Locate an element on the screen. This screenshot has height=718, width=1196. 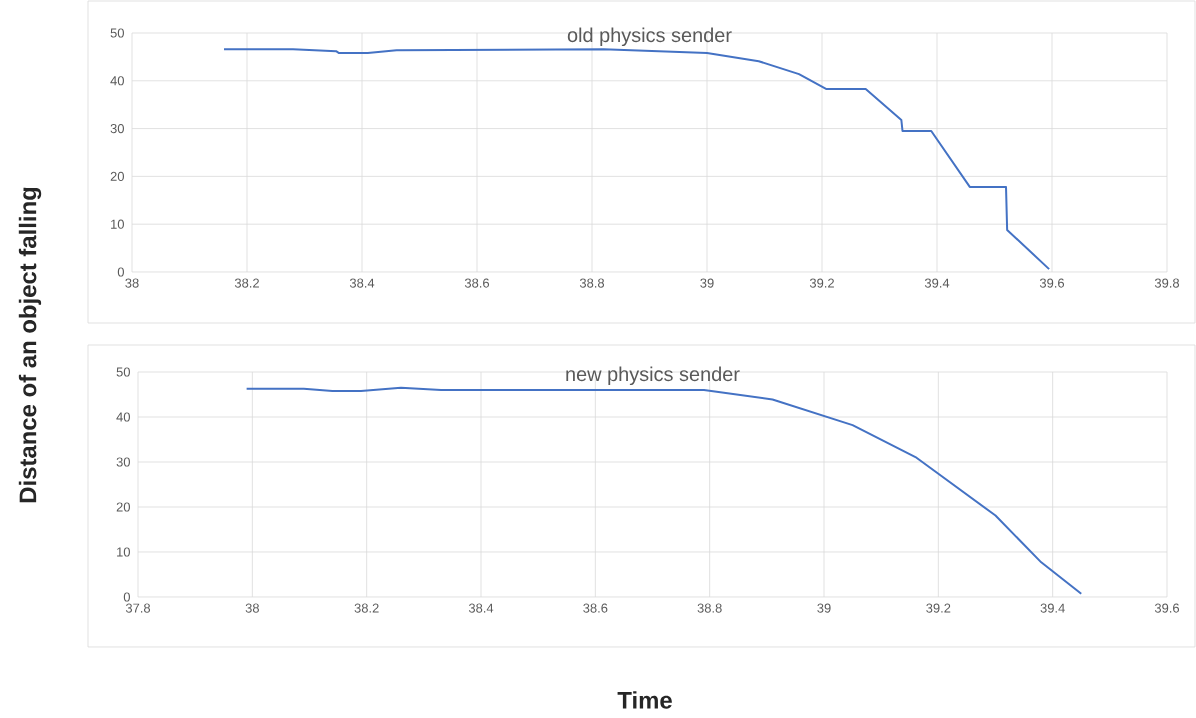
chart-title: old physics sender is located at coordinates (649, 37).